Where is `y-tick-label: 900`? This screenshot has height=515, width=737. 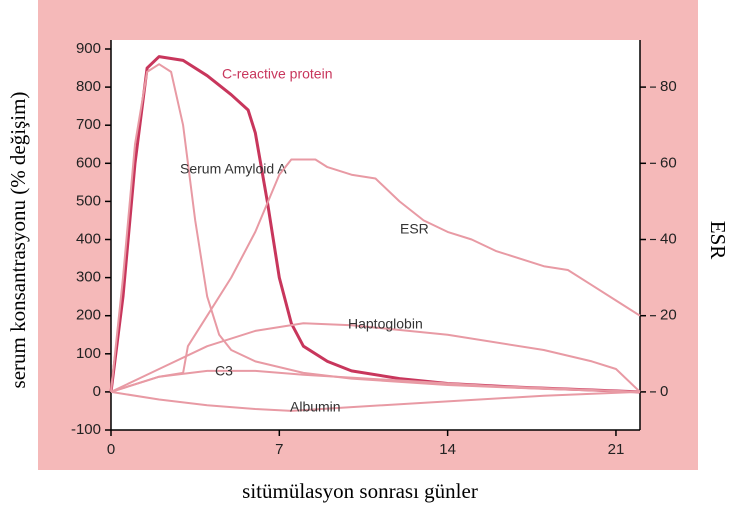
y-tick-label: 900 is located at coordinates (88, 48).